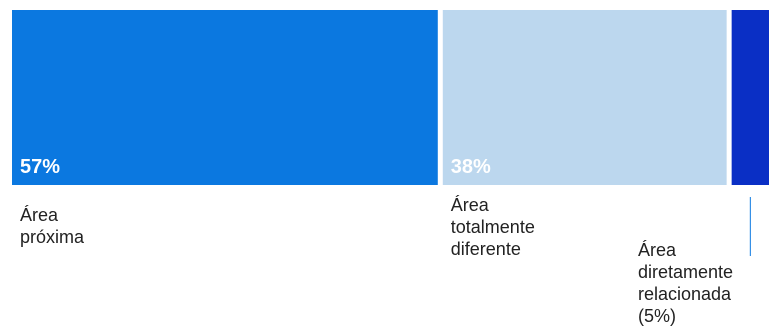  Describe the element at coordinates (470, 205) in the screenshot. I see `category-label-2-line-1: Área` at that location.